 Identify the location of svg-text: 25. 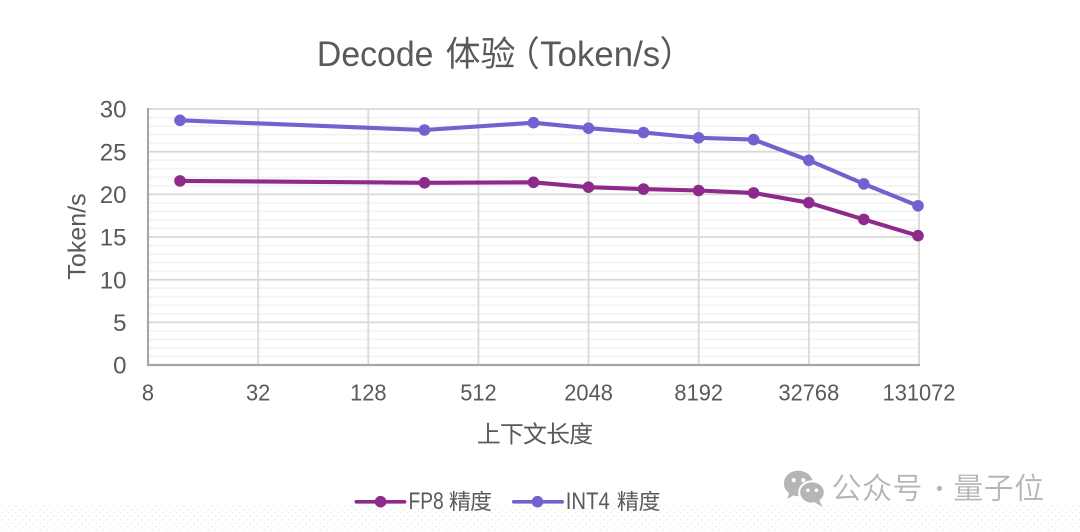
(113, 152).